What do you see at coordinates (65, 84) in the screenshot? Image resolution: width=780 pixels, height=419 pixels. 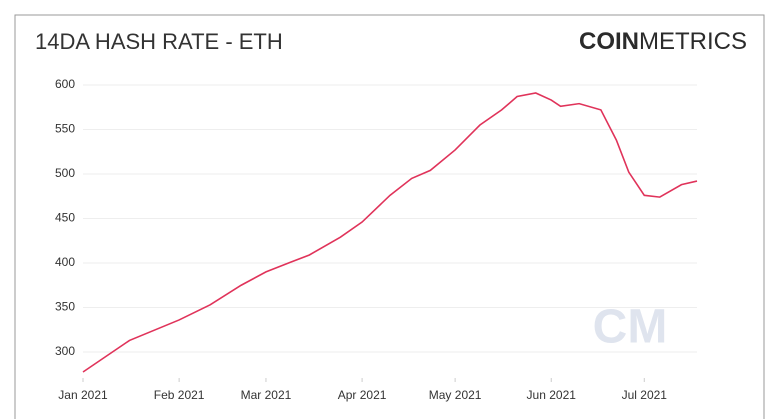 I see `y-tick-label: 600` at bounding box center [65, 84].